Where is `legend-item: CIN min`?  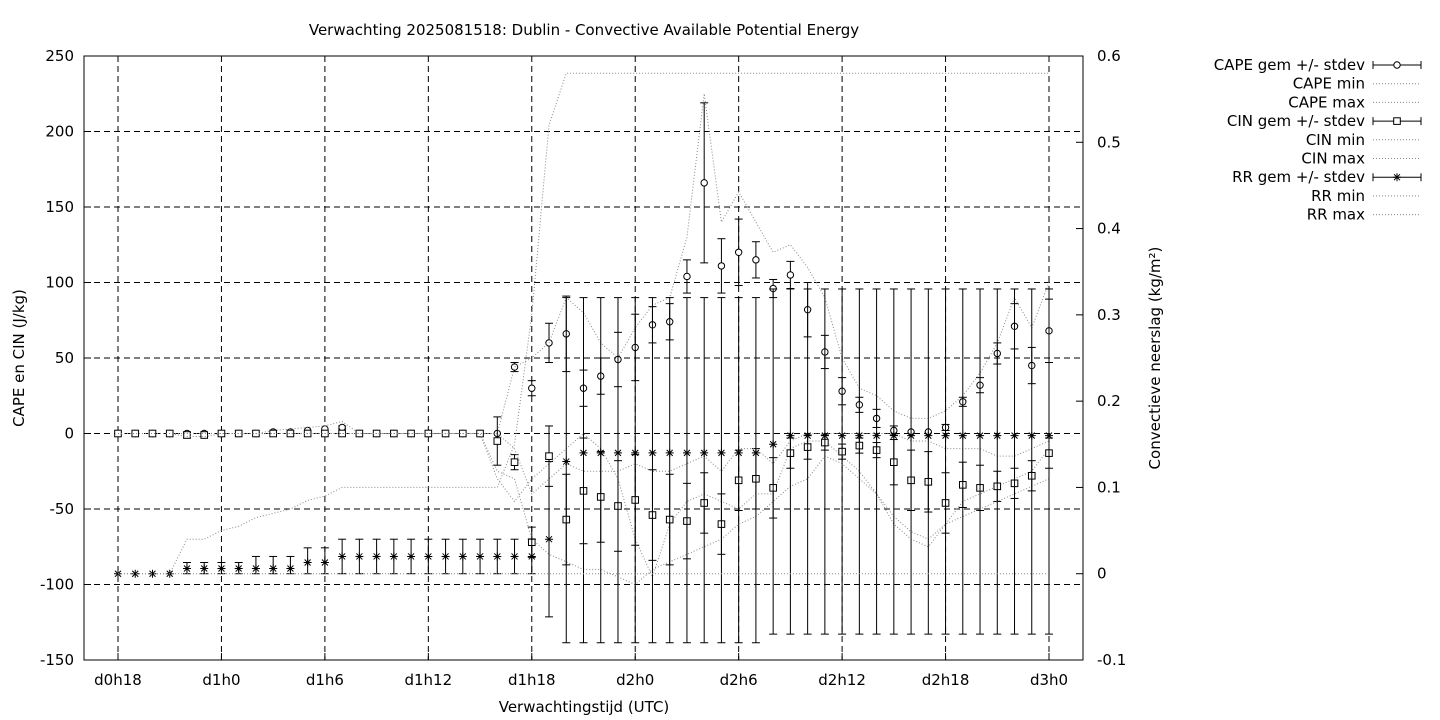 legend-item: CIN min is located at coordinates (1363, 140).